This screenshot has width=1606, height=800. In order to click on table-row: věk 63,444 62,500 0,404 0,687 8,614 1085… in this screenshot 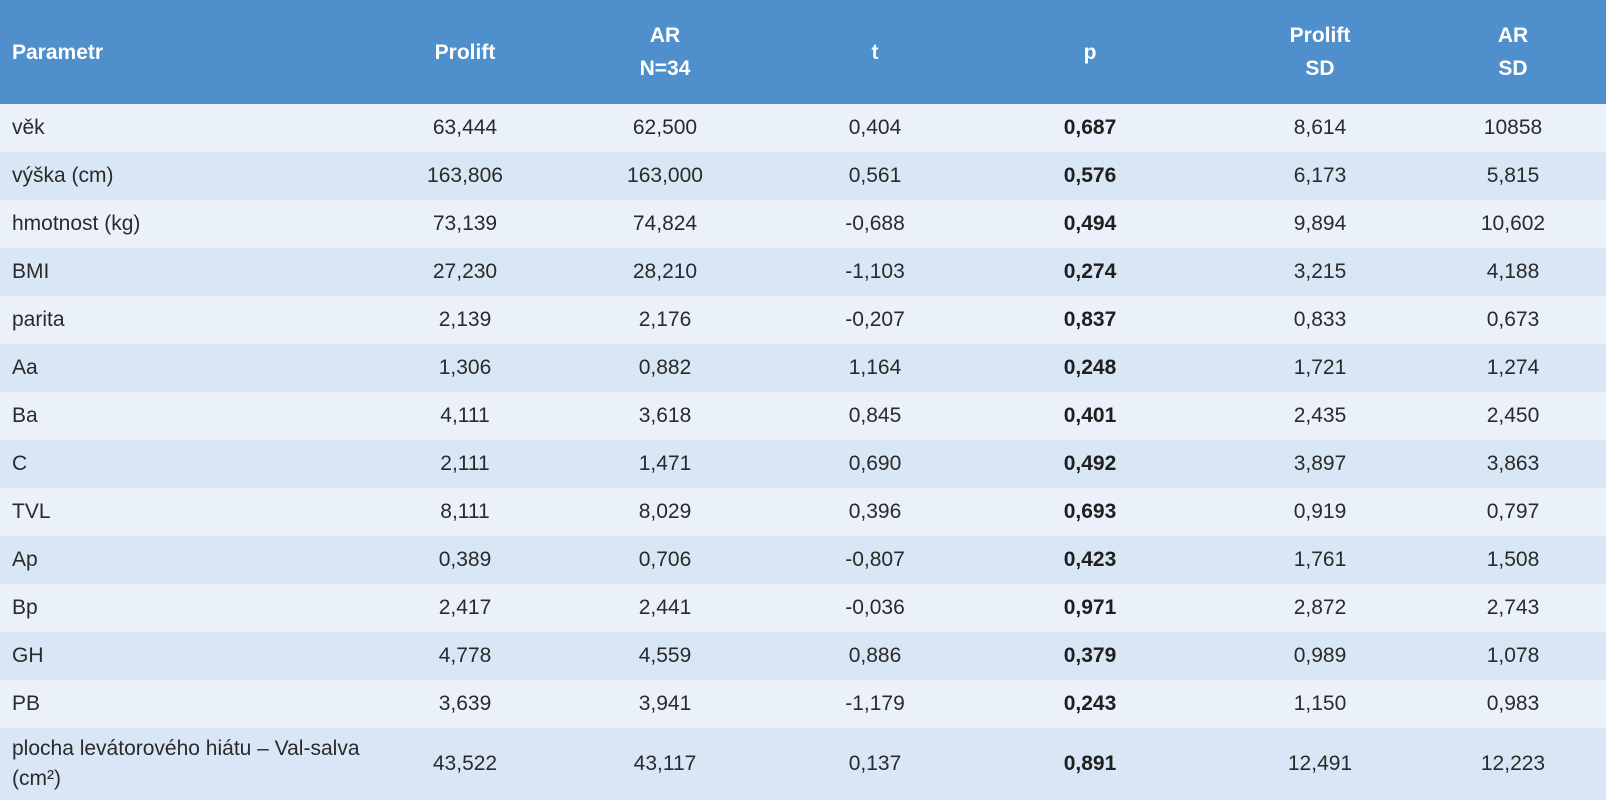, I will do `click(803, 128)`.